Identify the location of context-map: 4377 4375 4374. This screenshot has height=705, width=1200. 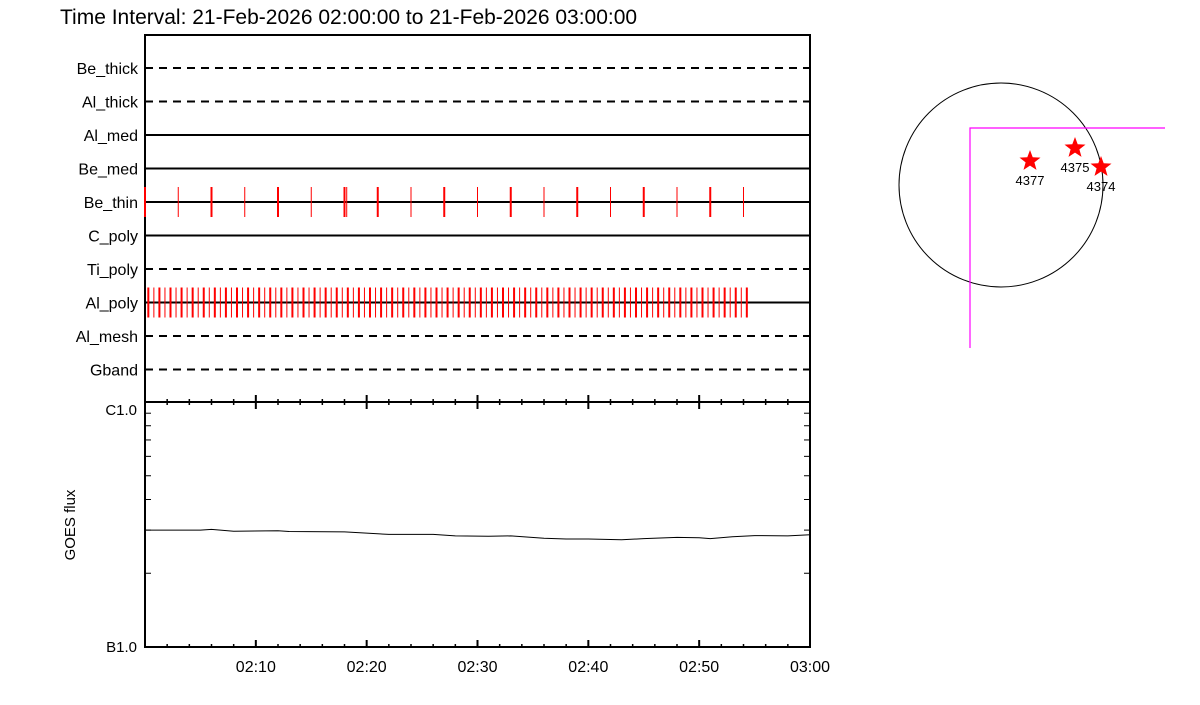
(1031, 215).